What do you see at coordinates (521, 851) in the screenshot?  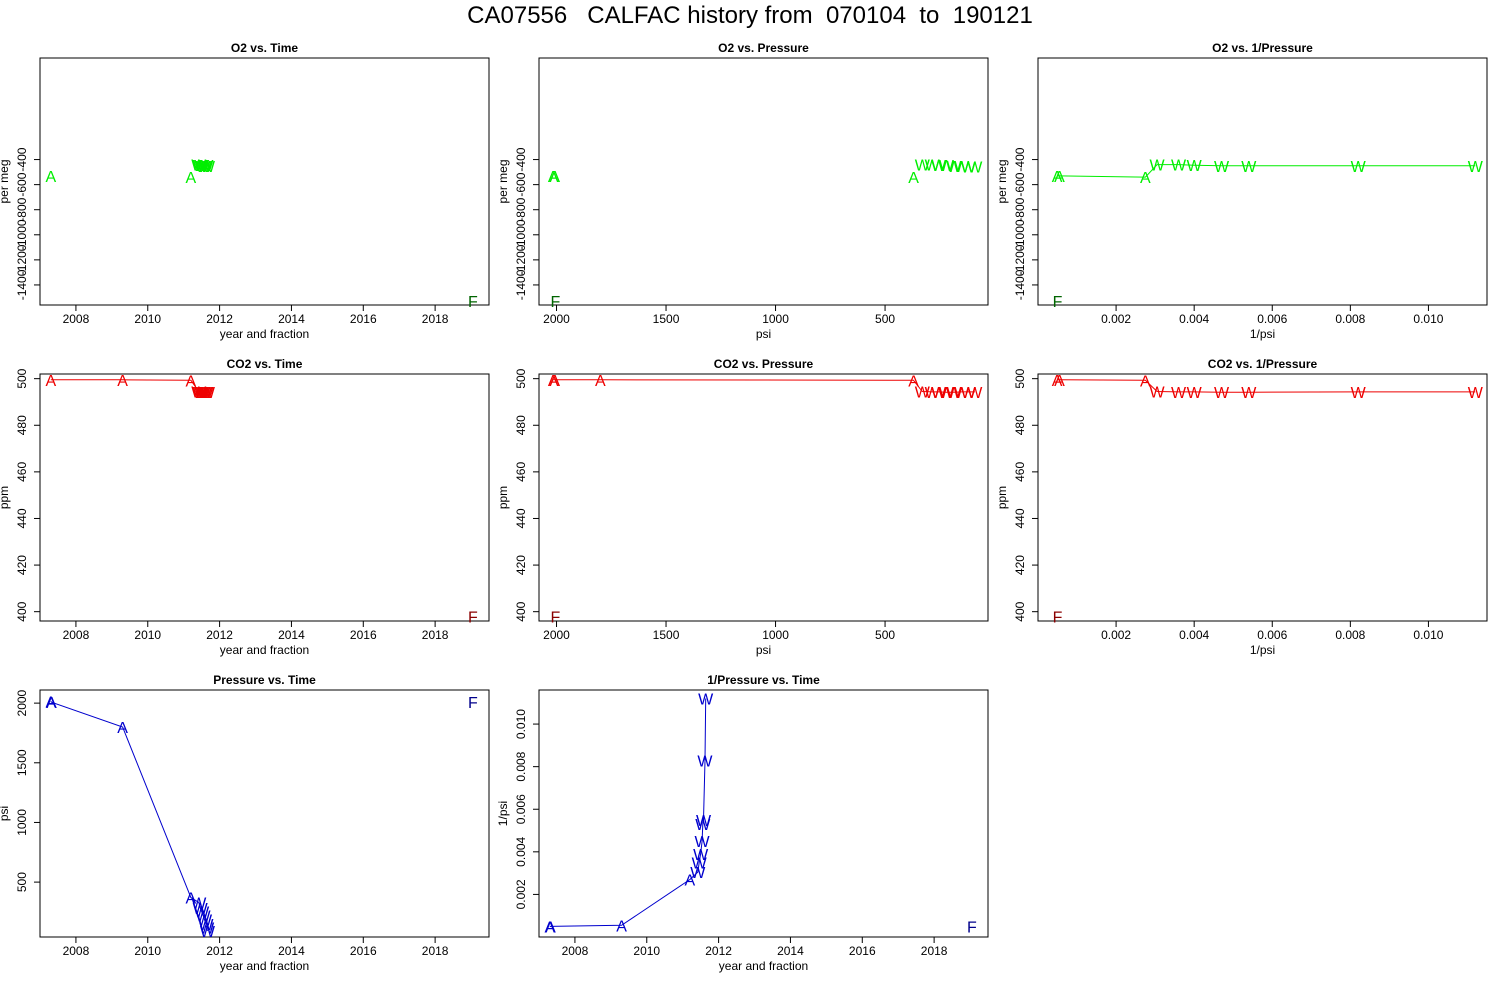 I see `y-tick-label: 0.004` at bounding box center [521, 851].